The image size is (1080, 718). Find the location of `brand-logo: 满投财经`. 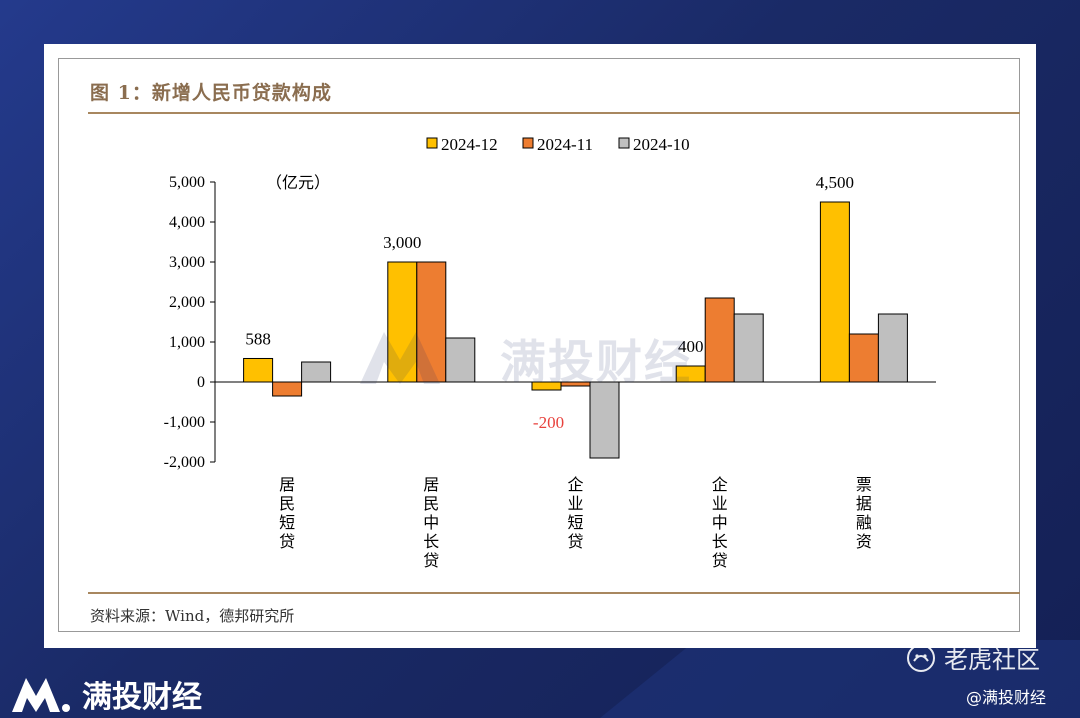

brand-logo: 满投财经 is located at coordinates (106, 694).